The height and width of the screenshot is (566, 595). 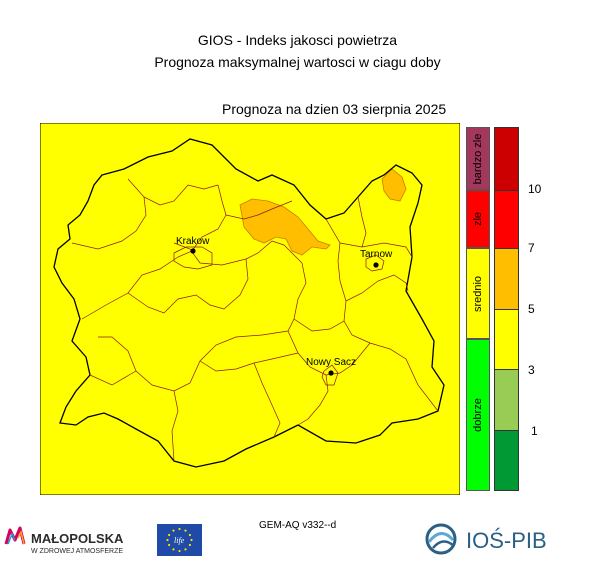 I want to click on category-bardzo-zle: bardzo zle, so click(x=478, y=158).